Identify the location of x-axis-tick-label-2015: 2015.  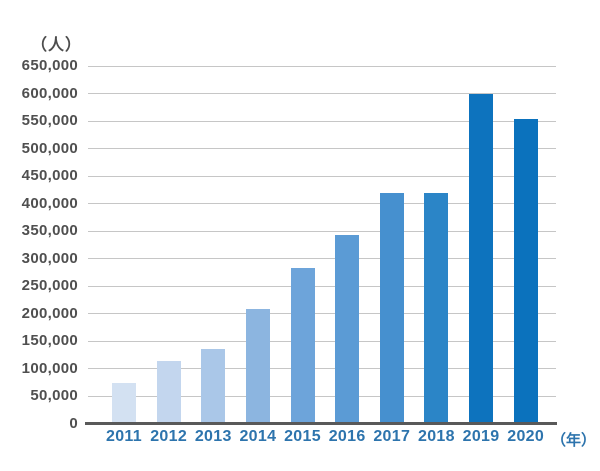
(302, 436).